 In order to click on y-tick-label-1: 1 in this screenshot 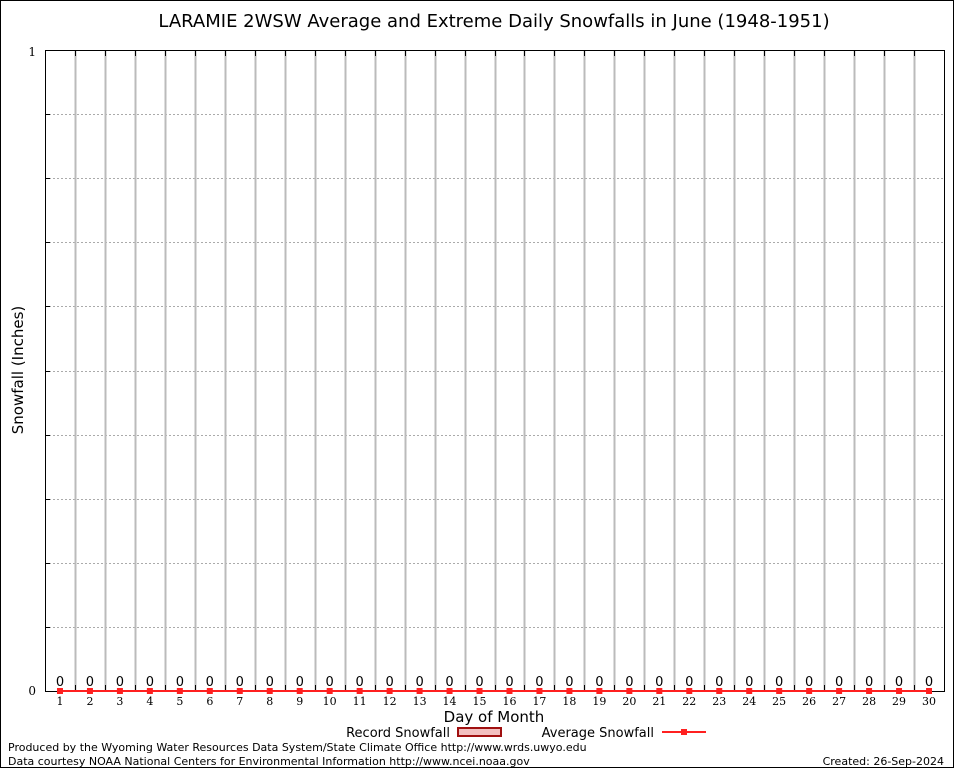, I will do `click(32, 52)`.